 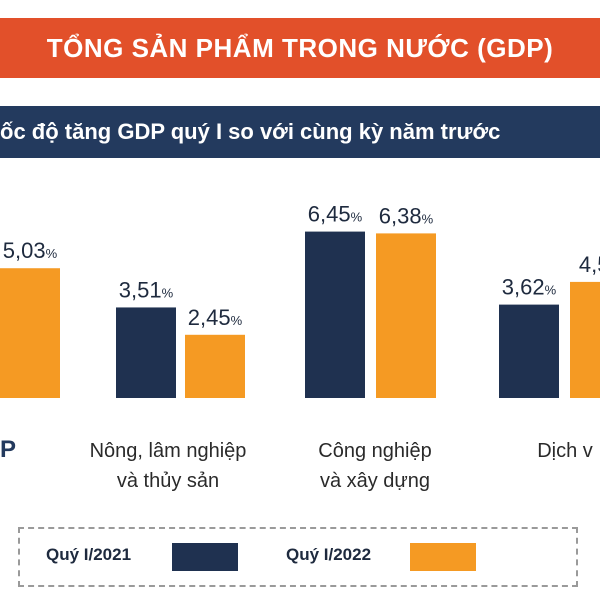 What do you see at coordinates (329, 554) in the screenshot?
I see `legend-label-2022: Quý I/2022` at bounding box center [329, 554].